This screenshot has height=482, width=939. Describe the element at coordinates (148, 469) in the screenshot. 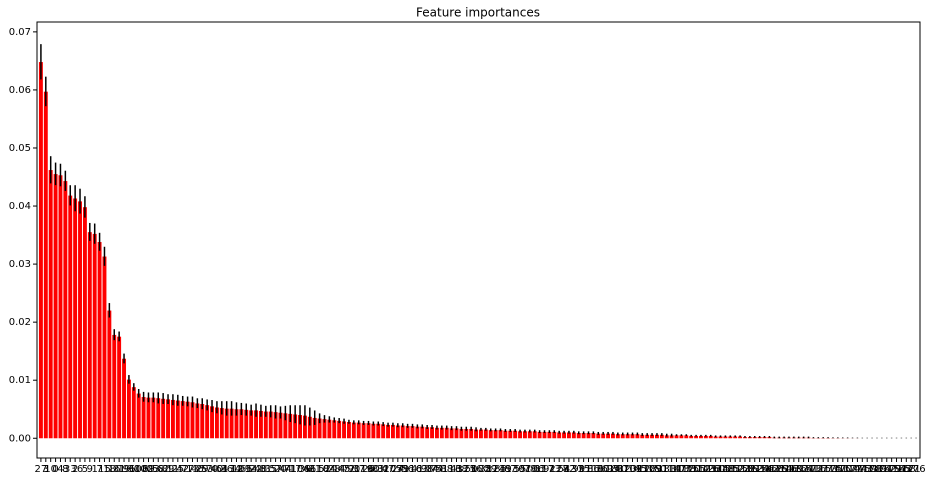

I see `x-tick-label: 69` at that location.